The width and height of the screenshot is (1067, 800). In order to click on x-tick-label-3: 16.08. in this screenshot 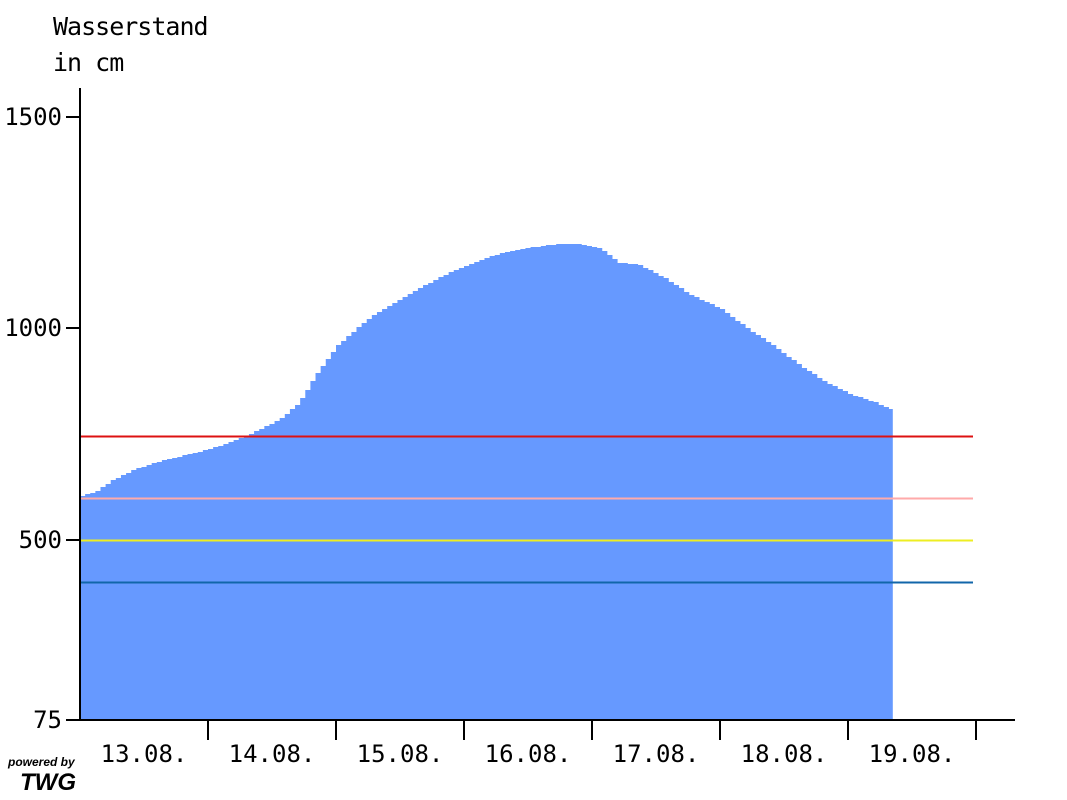, I will do `click(528, 754)`.